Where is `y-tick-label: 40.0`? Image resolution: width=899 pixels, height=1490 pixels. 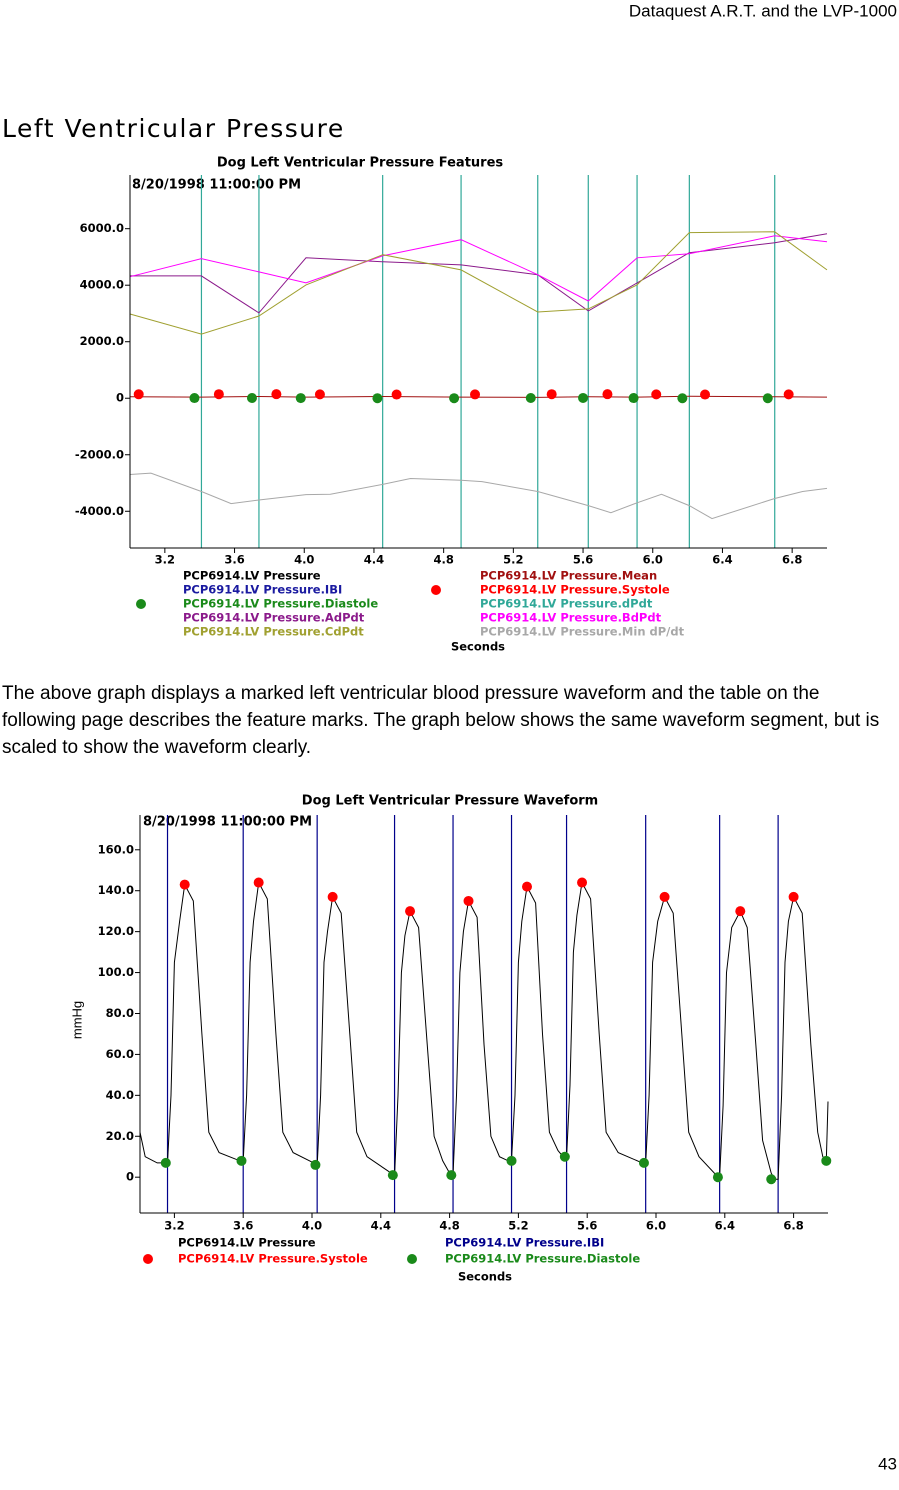 y-tick-label: 40.0 is located at coordinates (120, 1095).